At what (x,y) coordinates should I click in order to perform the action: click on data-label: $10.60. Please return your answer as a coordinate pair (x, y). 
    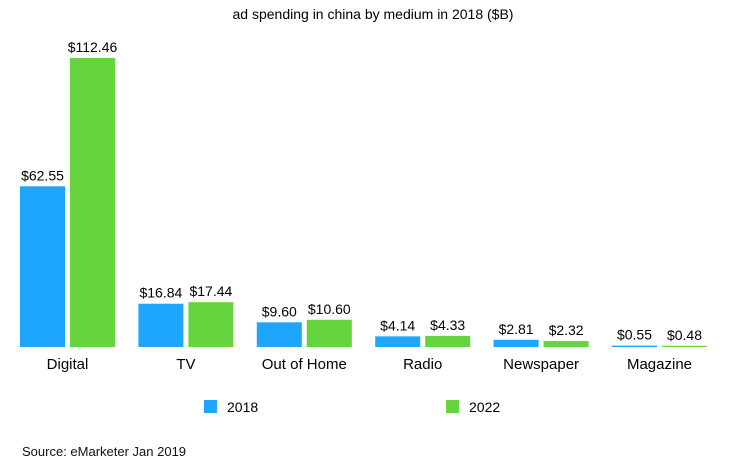
    Looking at the image, I should click on (329, 309).